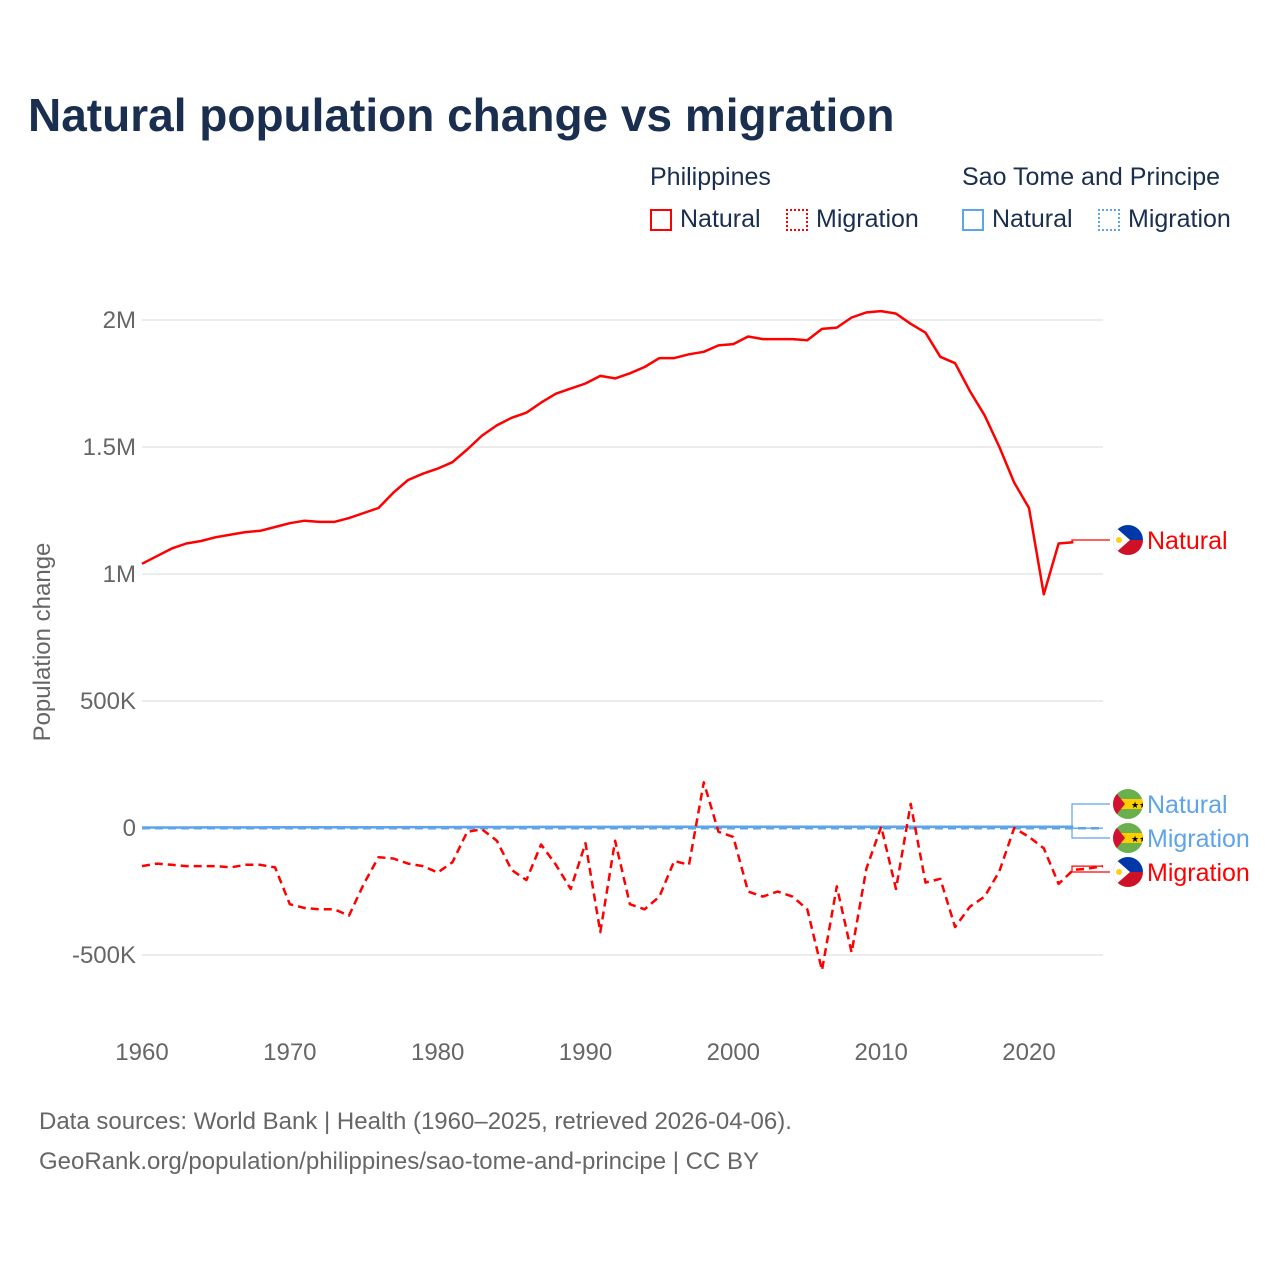  Describe the element at coordinates (437, 1052) in the screenshot. I see `x-tick-label: 1980` at that location.